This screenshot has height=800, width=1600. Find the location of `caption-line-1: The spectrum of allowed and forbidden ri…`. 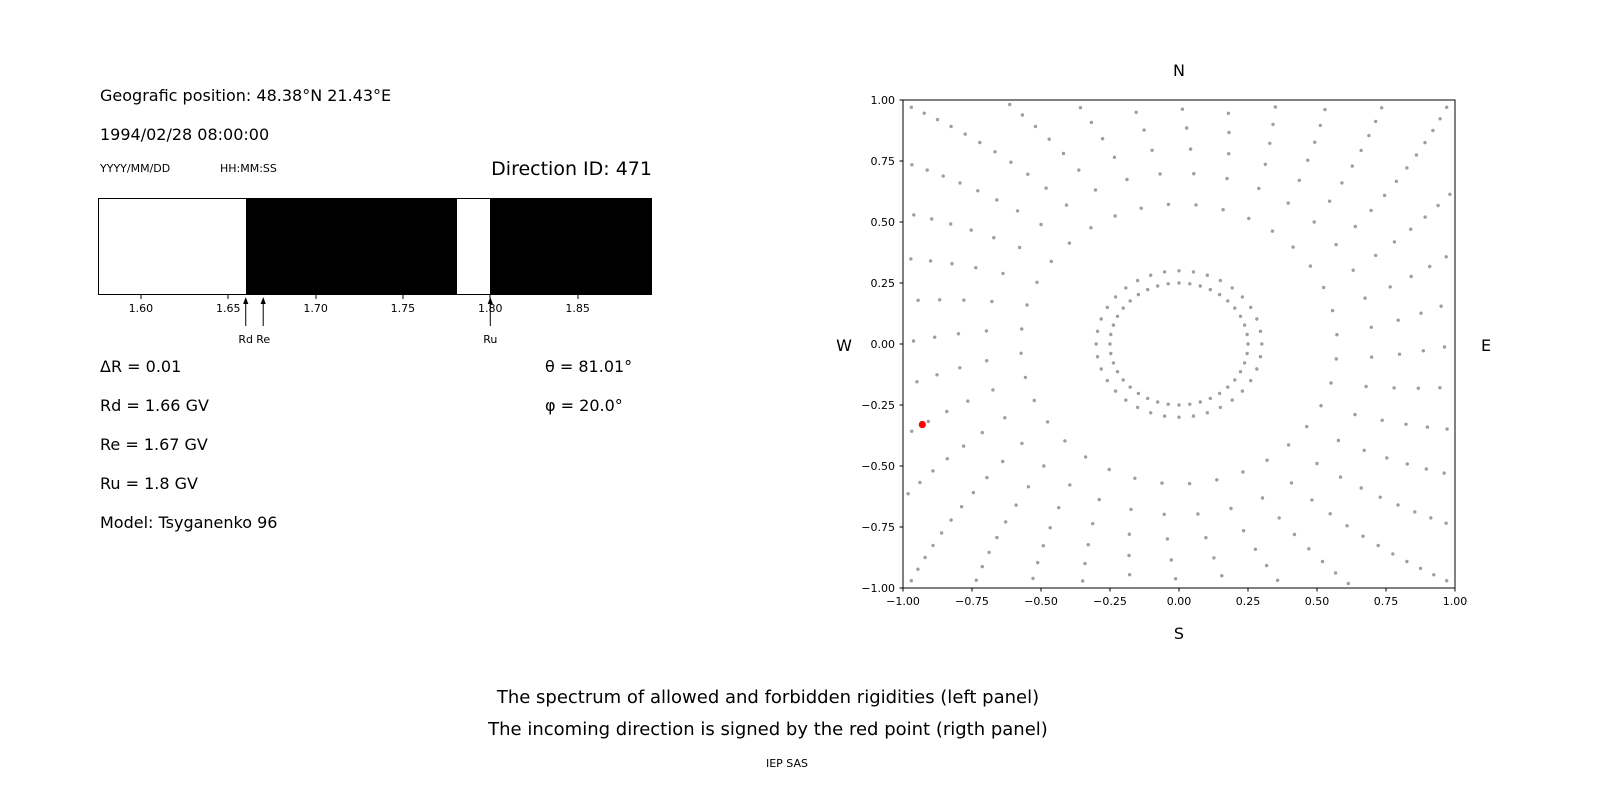

caption-line-1: The spectrum of allowed and forbidden ri… is located at coordinates (768, 697).